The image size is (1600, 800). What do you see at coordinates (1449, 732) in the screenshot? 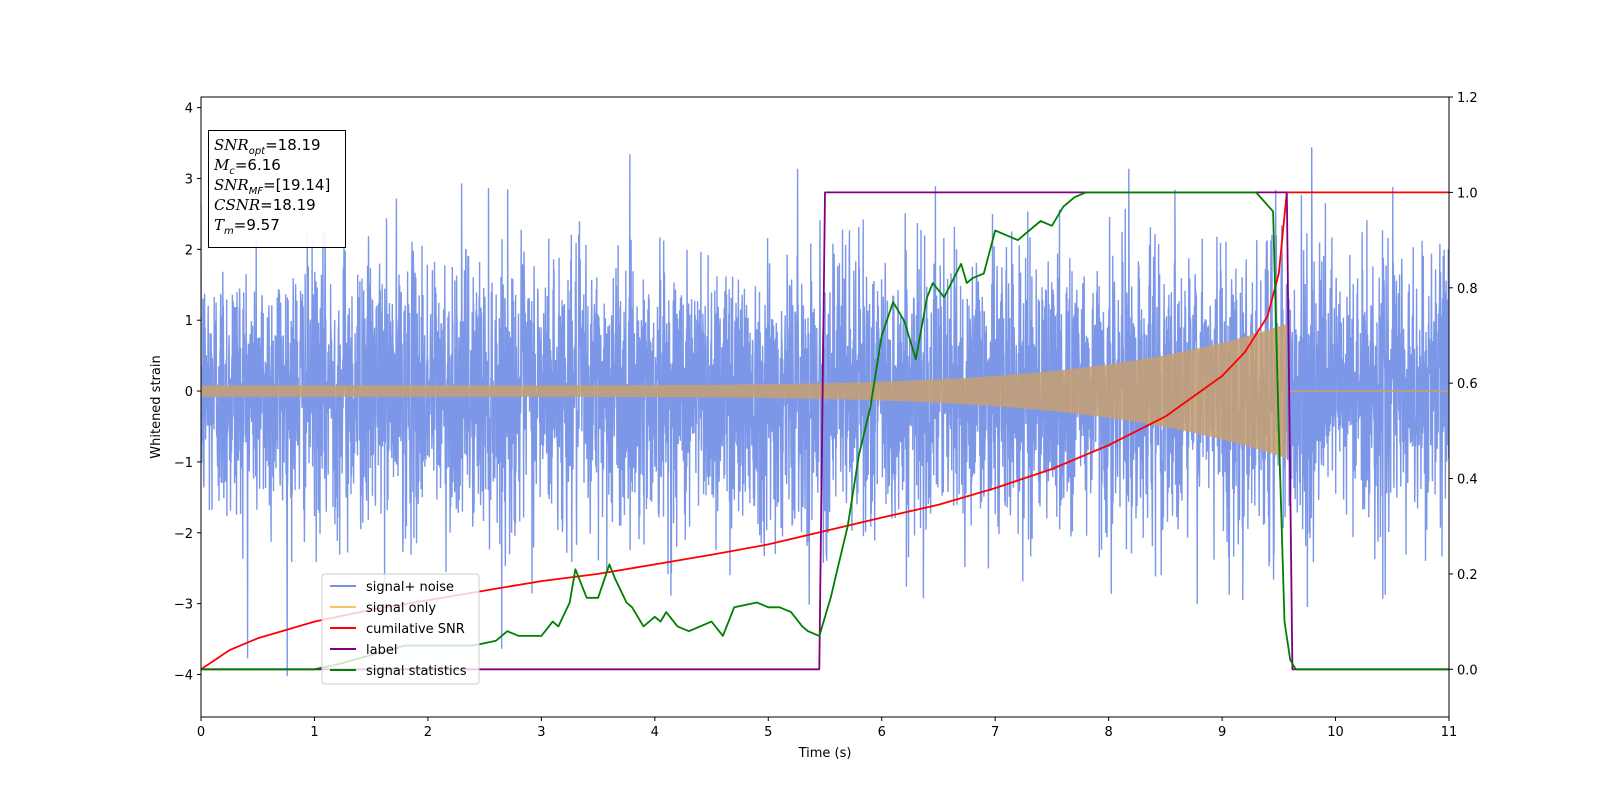
I see `x-tick-label: 11` at bounding box center [1449, 732].